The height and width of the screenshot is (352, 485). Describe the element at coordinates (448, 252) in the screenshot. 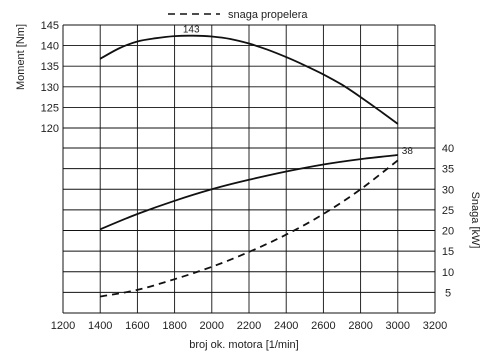

I see `power-tick-label: 15` at that location.